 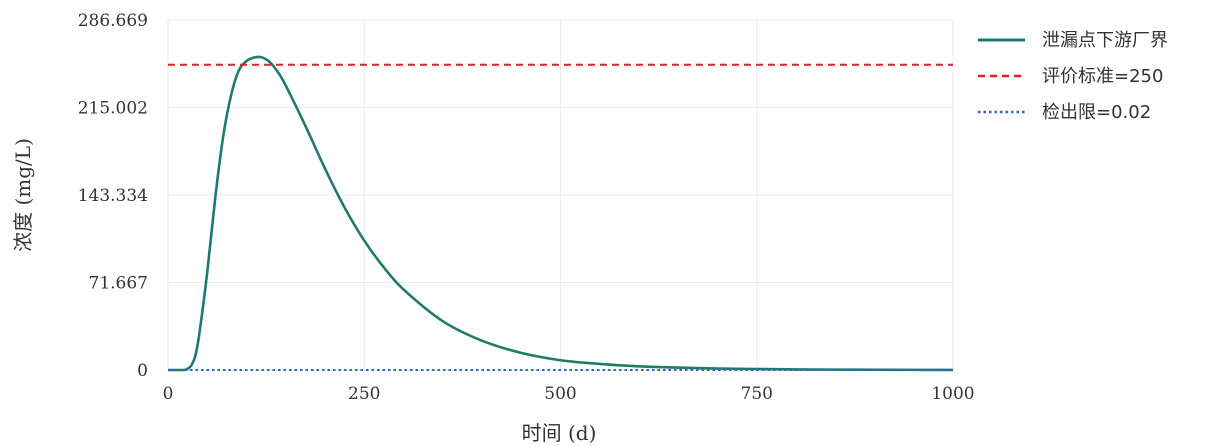 What do you see at coordinates (560, 394) in the screenshot?
I see `x-tick-label: 500` at bounding box center [560, 394].